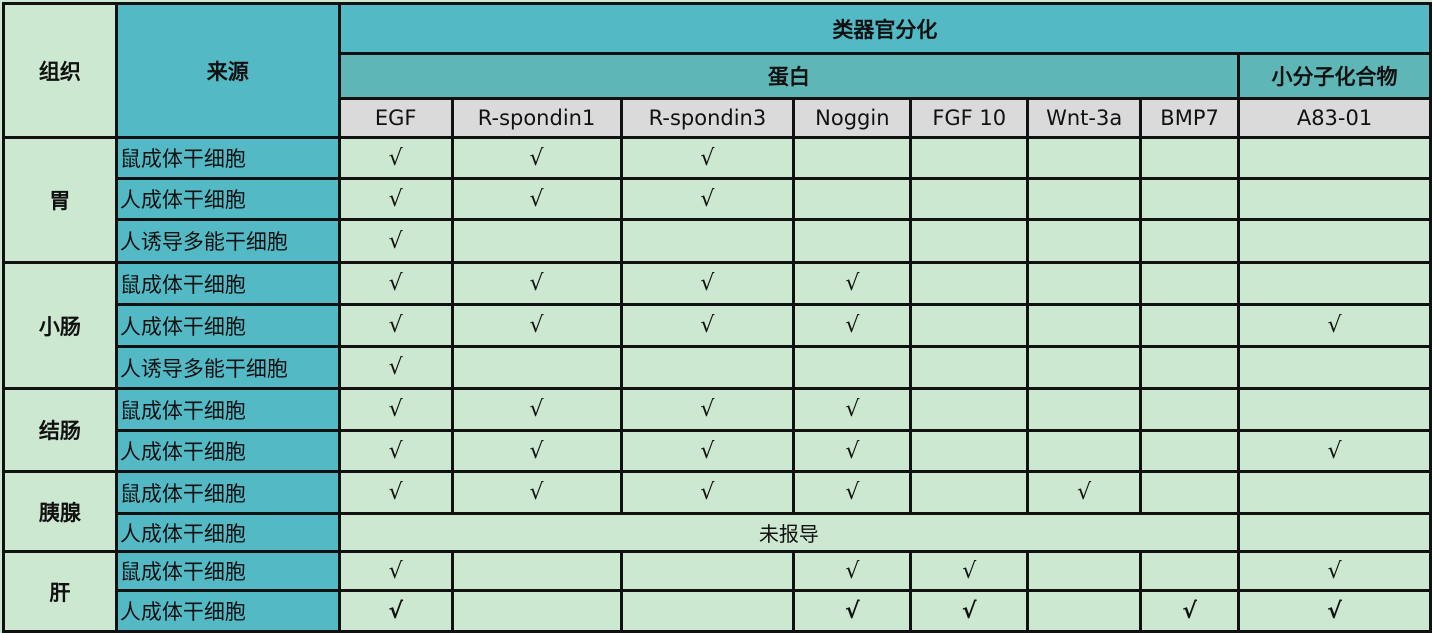  What do you see at coordinates (707, 118) in the screenshot?
I see `column-header: R-spondin3` at bounding box center [707, 118].